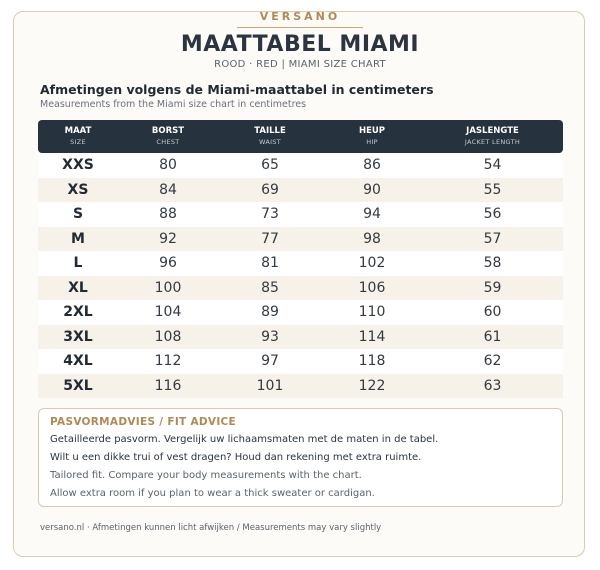  I want to click on column-header-sublabel: CHEST, so click(168, 141).